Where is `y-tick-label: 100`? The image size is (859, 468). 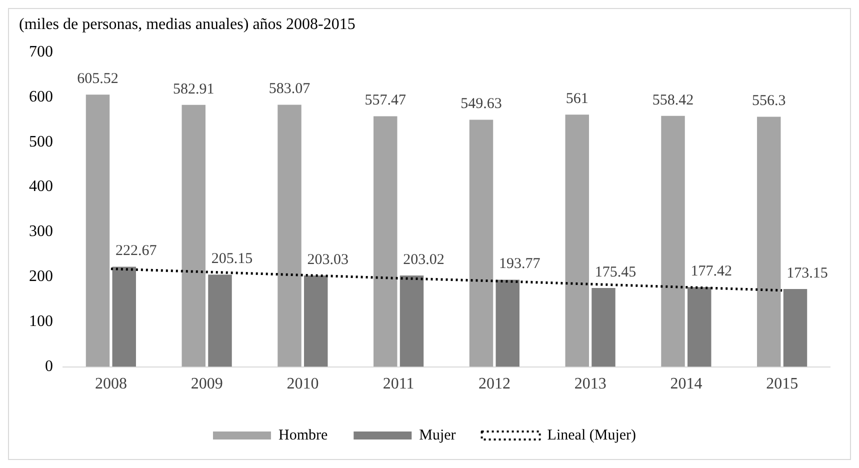
y-tick-label: 100 is located at coordinates (41, 321).